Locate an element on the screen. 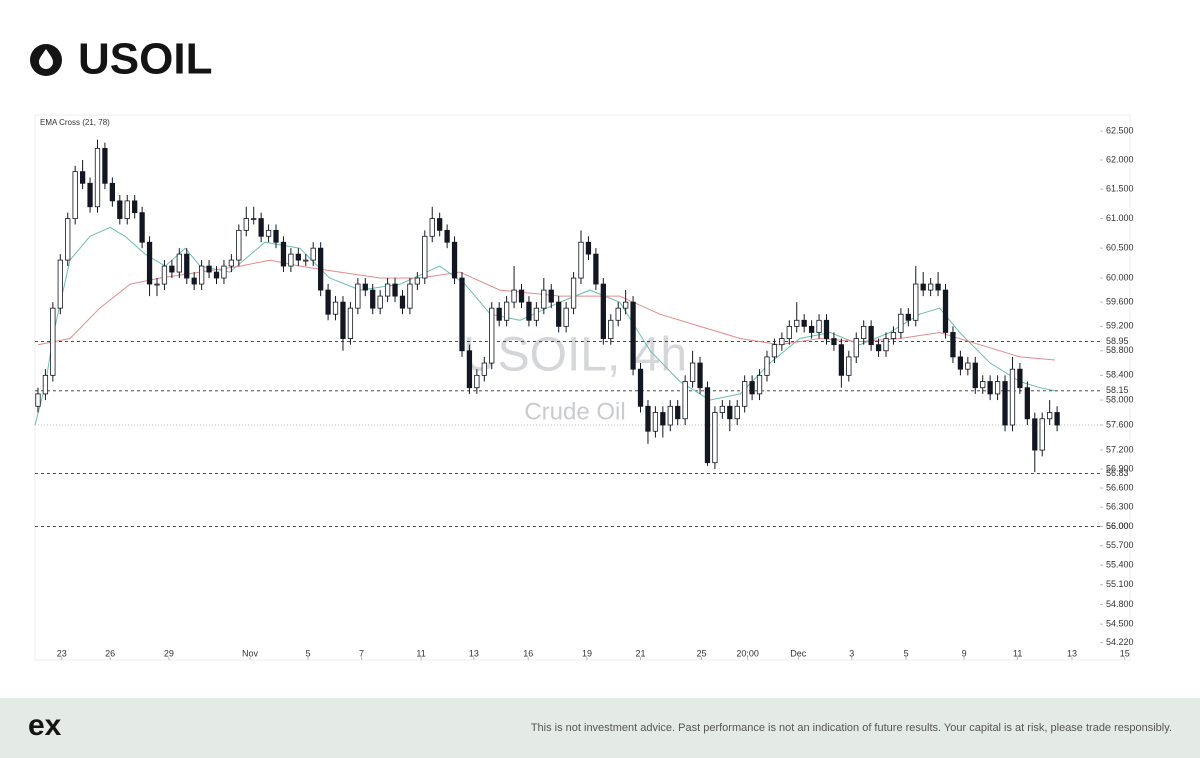 The width and height of the screenshot is (1200, 758). x-tick-label: 20:00 is located at coordinates (747, 653).